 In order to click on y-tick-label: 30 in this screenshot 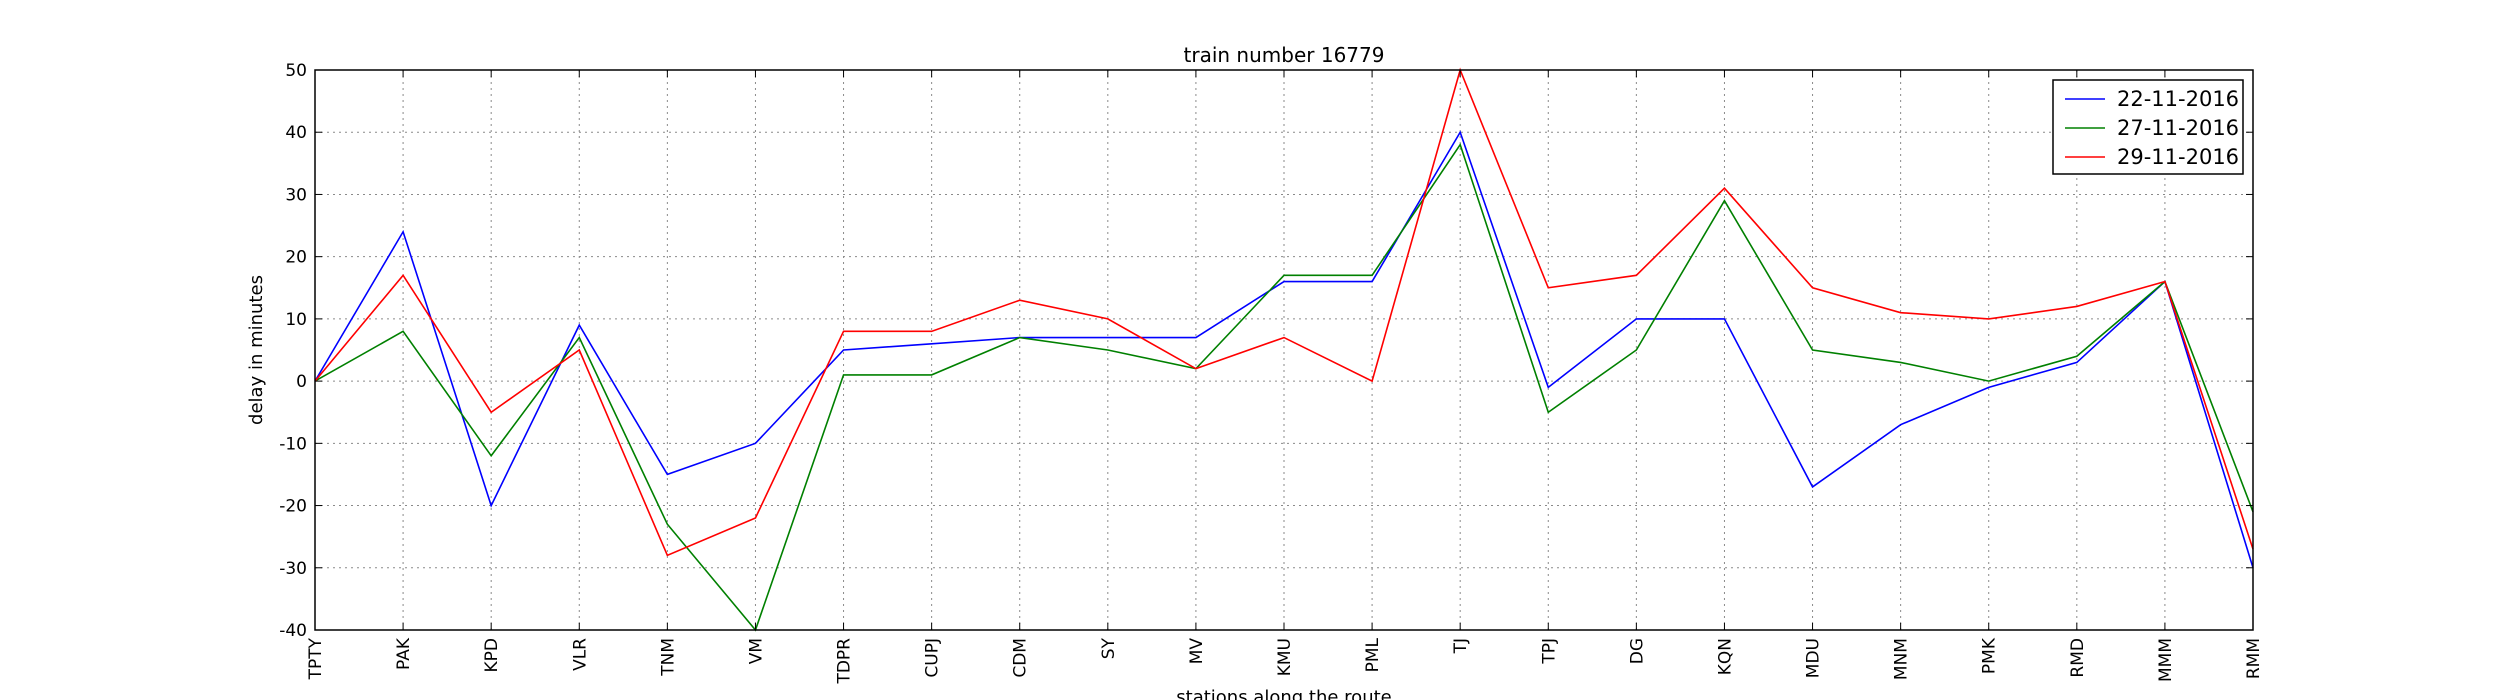, I will do `click(296, 195)`.